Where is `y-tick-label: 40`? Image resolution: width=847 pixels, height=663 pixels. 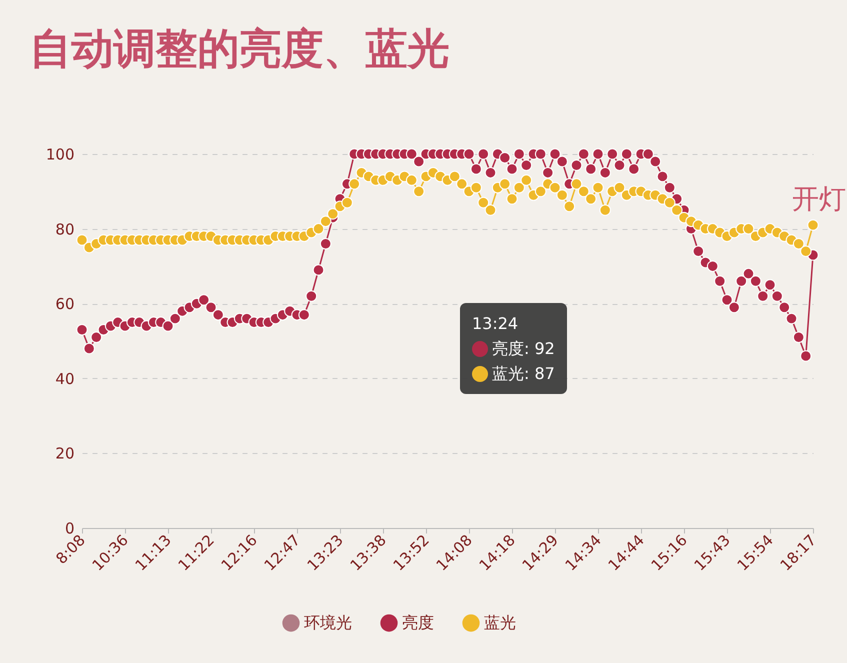 y-tick-label: 40 is located at coordinates (64, 379).